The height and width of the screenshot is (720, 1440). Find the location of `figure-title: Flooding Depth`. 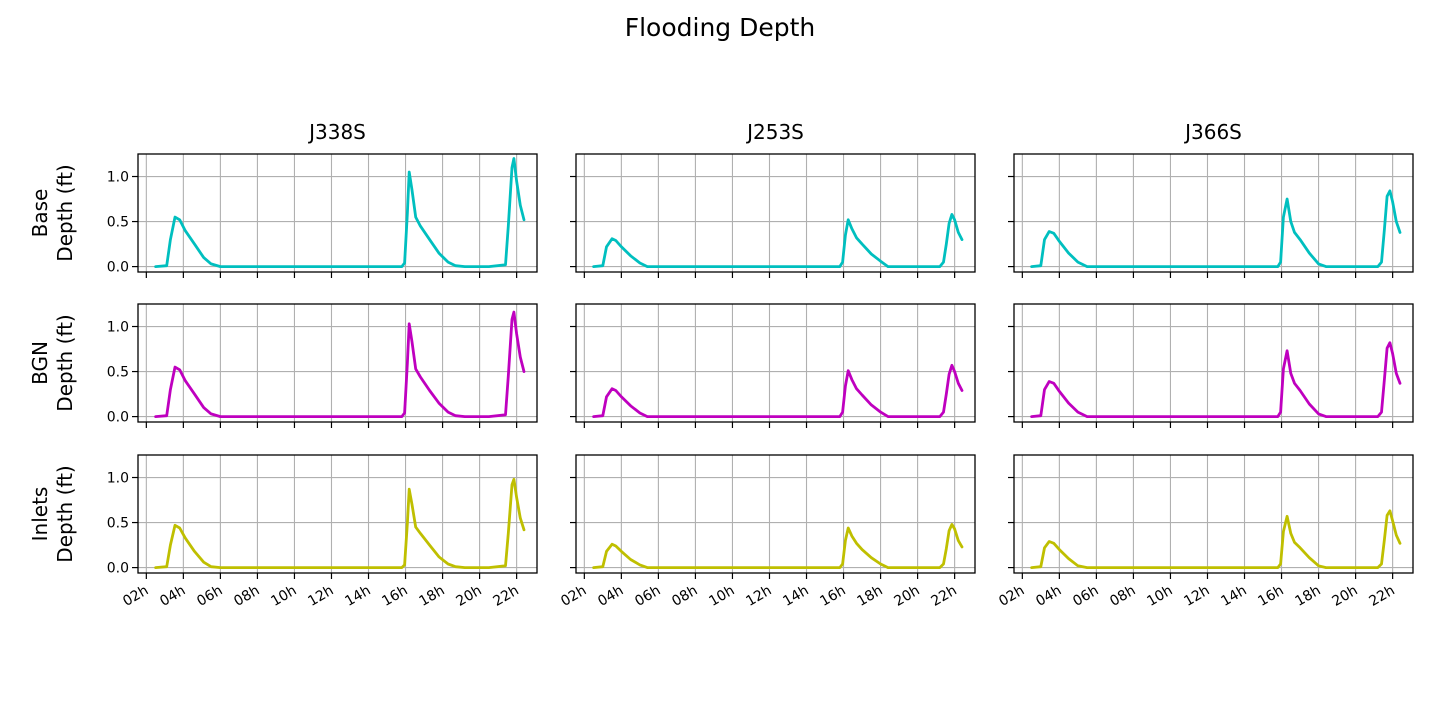

figure-title: Flooding Depth is located at coordinates (720, 27).